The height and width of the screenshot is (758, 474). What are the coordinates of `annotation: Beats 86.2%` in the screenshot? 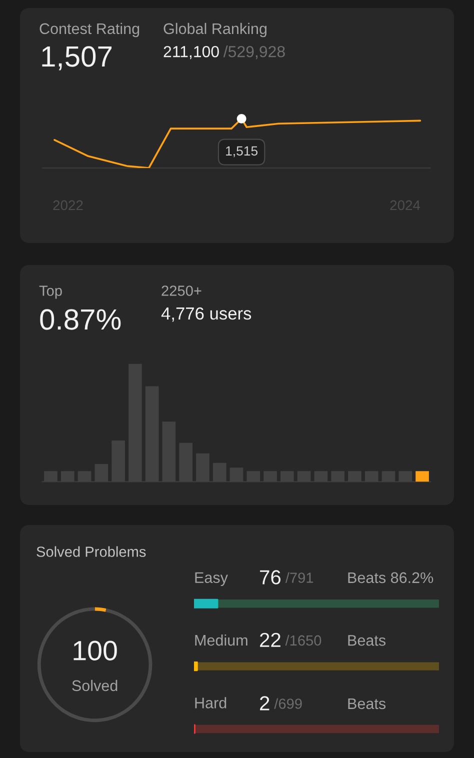 It's located at (391, 578).